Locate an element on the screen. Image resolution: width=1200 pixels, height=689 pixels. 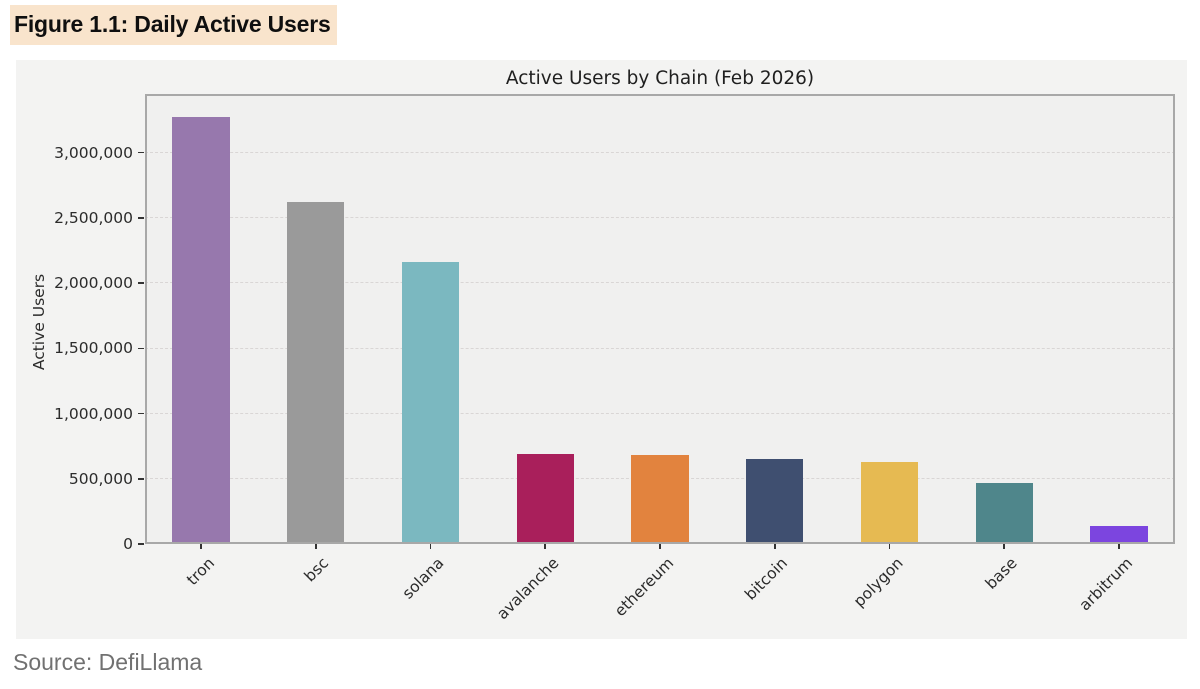
bar-ethereum is located at coordinates (660, 499).